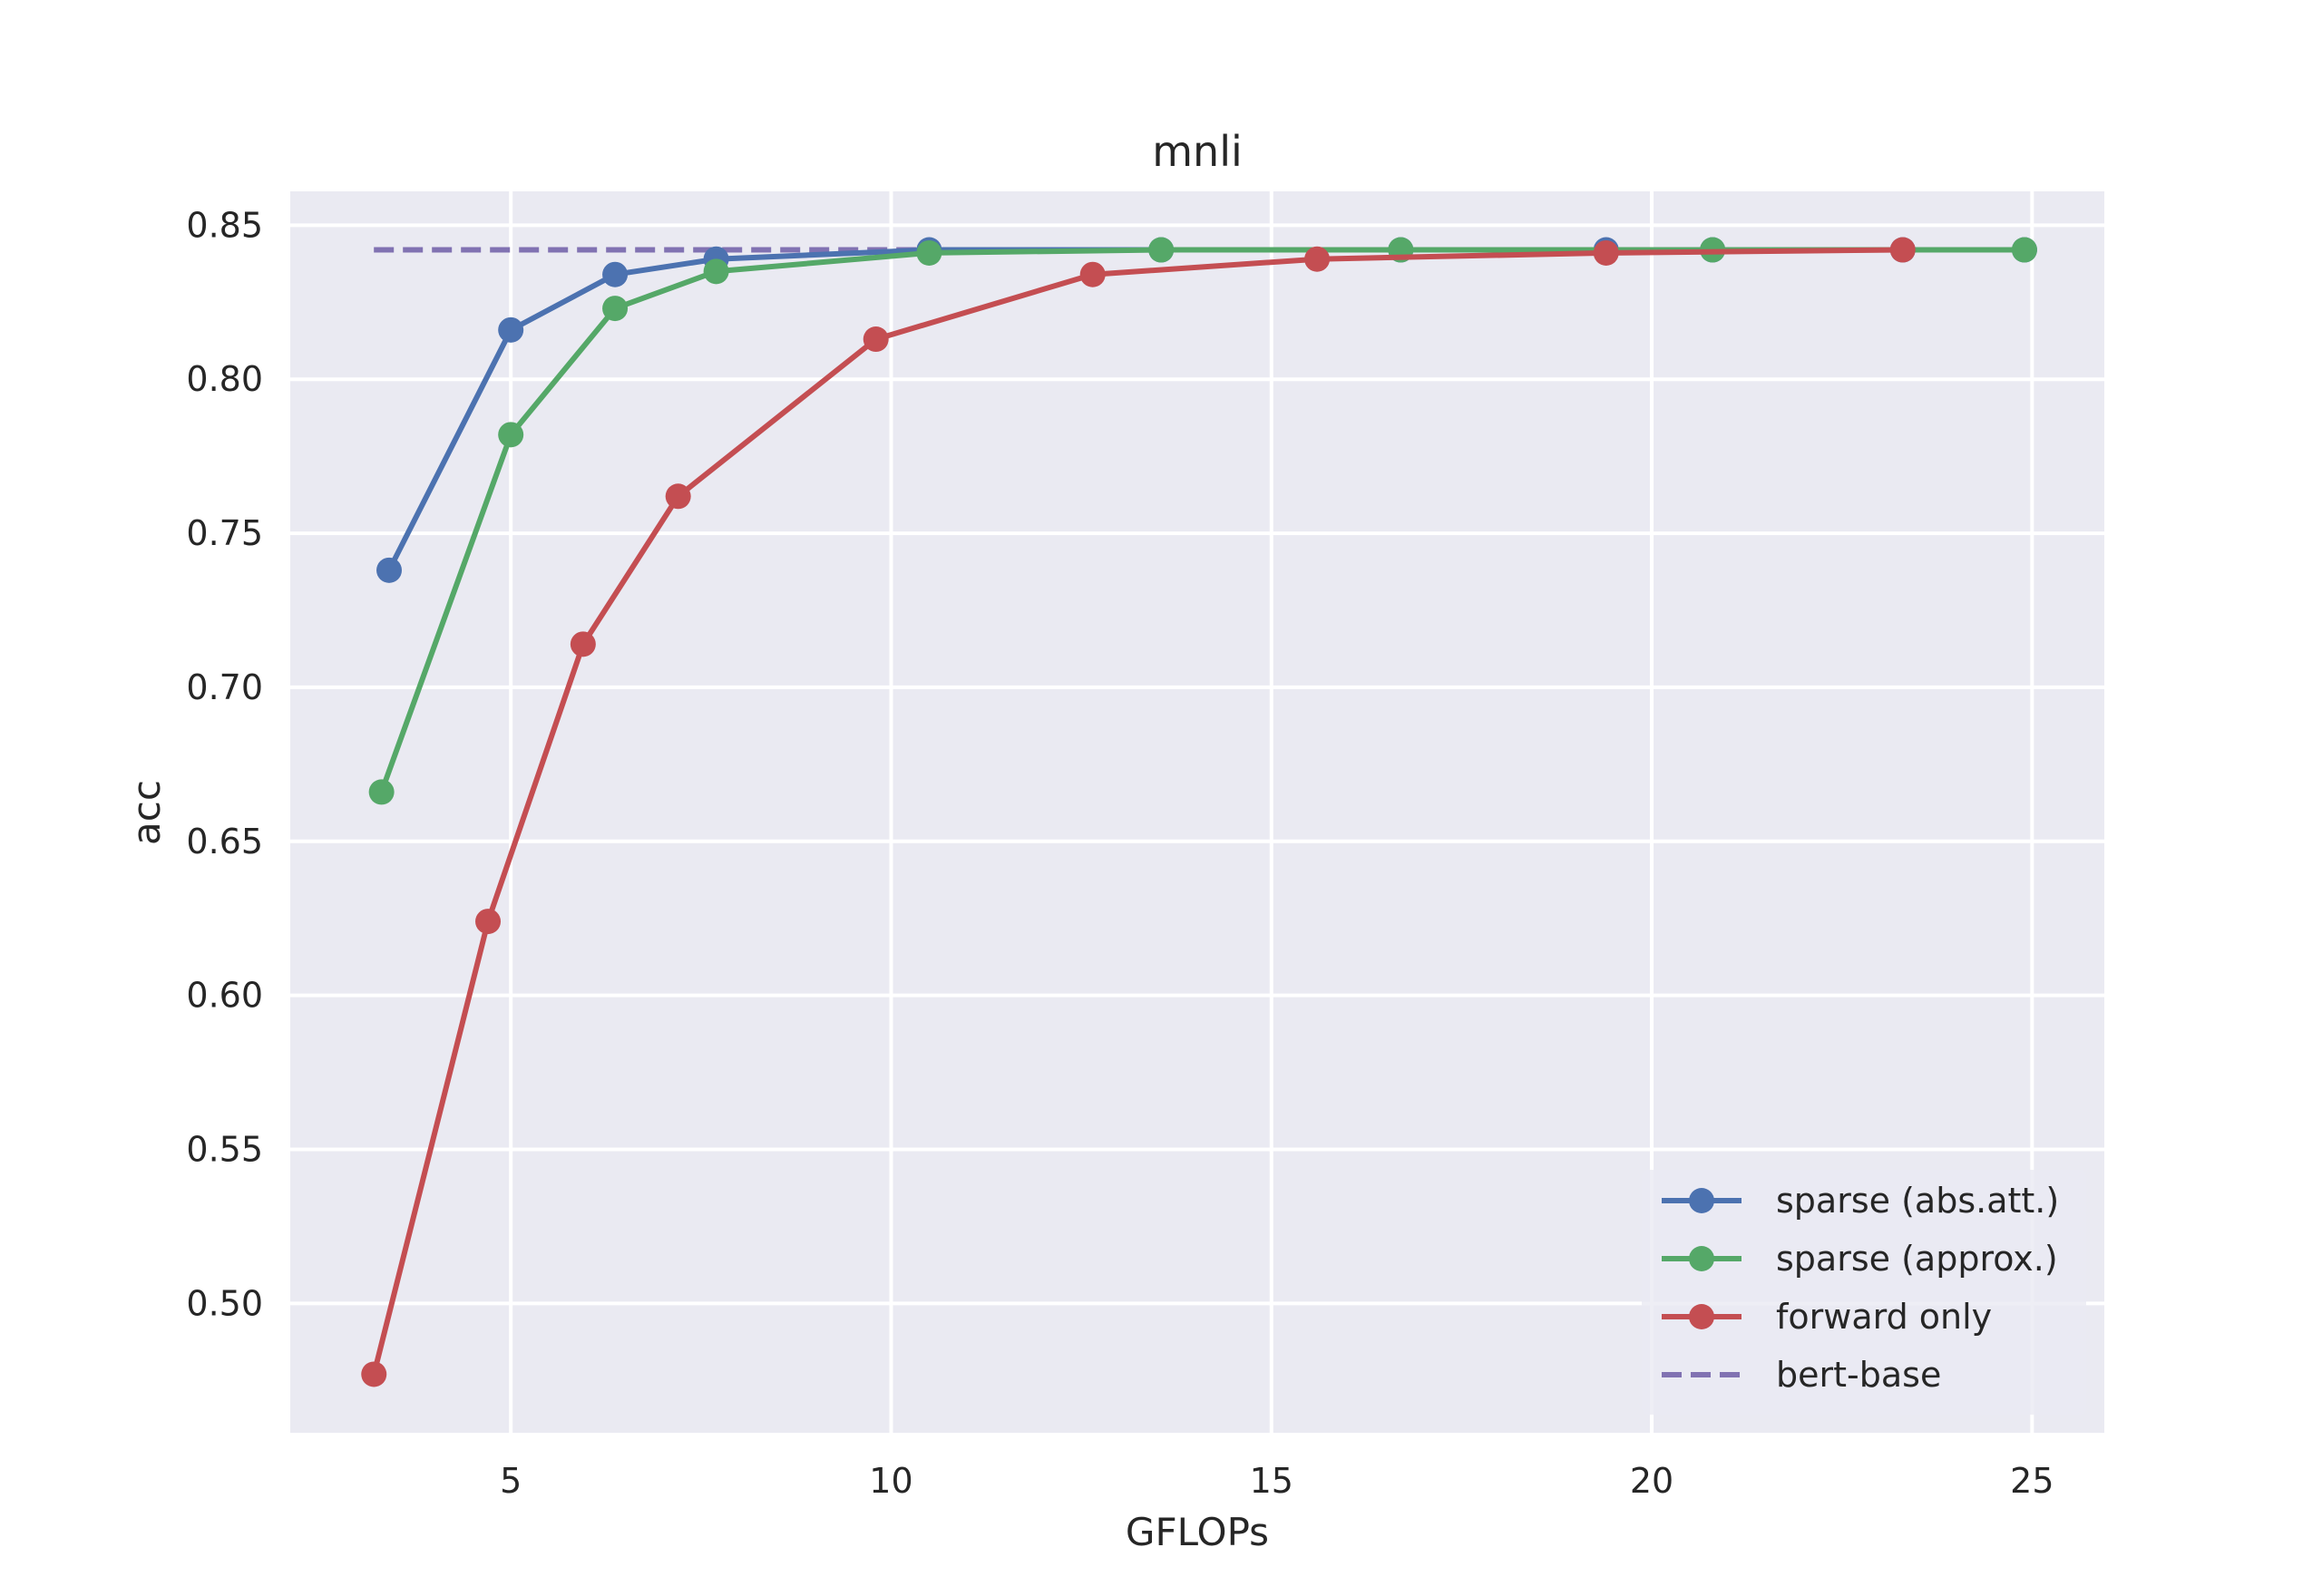 The width and height of the screenshot is (2322, 1596). I want to click on legend-entry-bert-base: bert-base, so click(1801, 1375).